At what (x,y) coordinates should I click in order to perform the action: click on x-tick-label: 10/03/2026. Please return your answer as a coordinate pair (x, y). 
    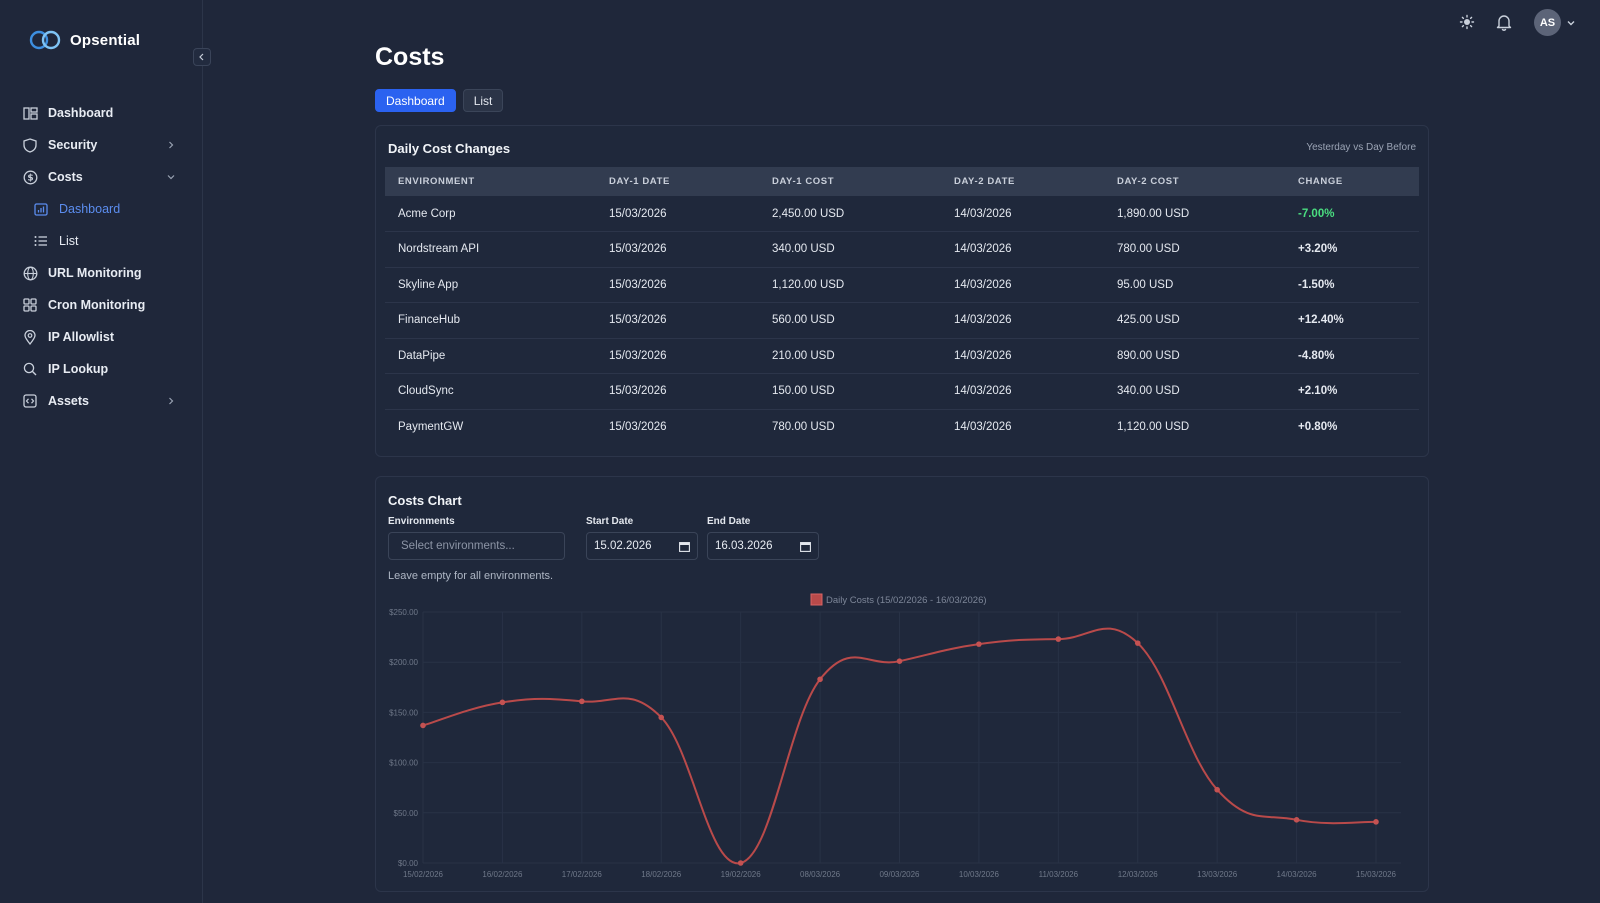
    Looking at the image, I should click on (979, 874).